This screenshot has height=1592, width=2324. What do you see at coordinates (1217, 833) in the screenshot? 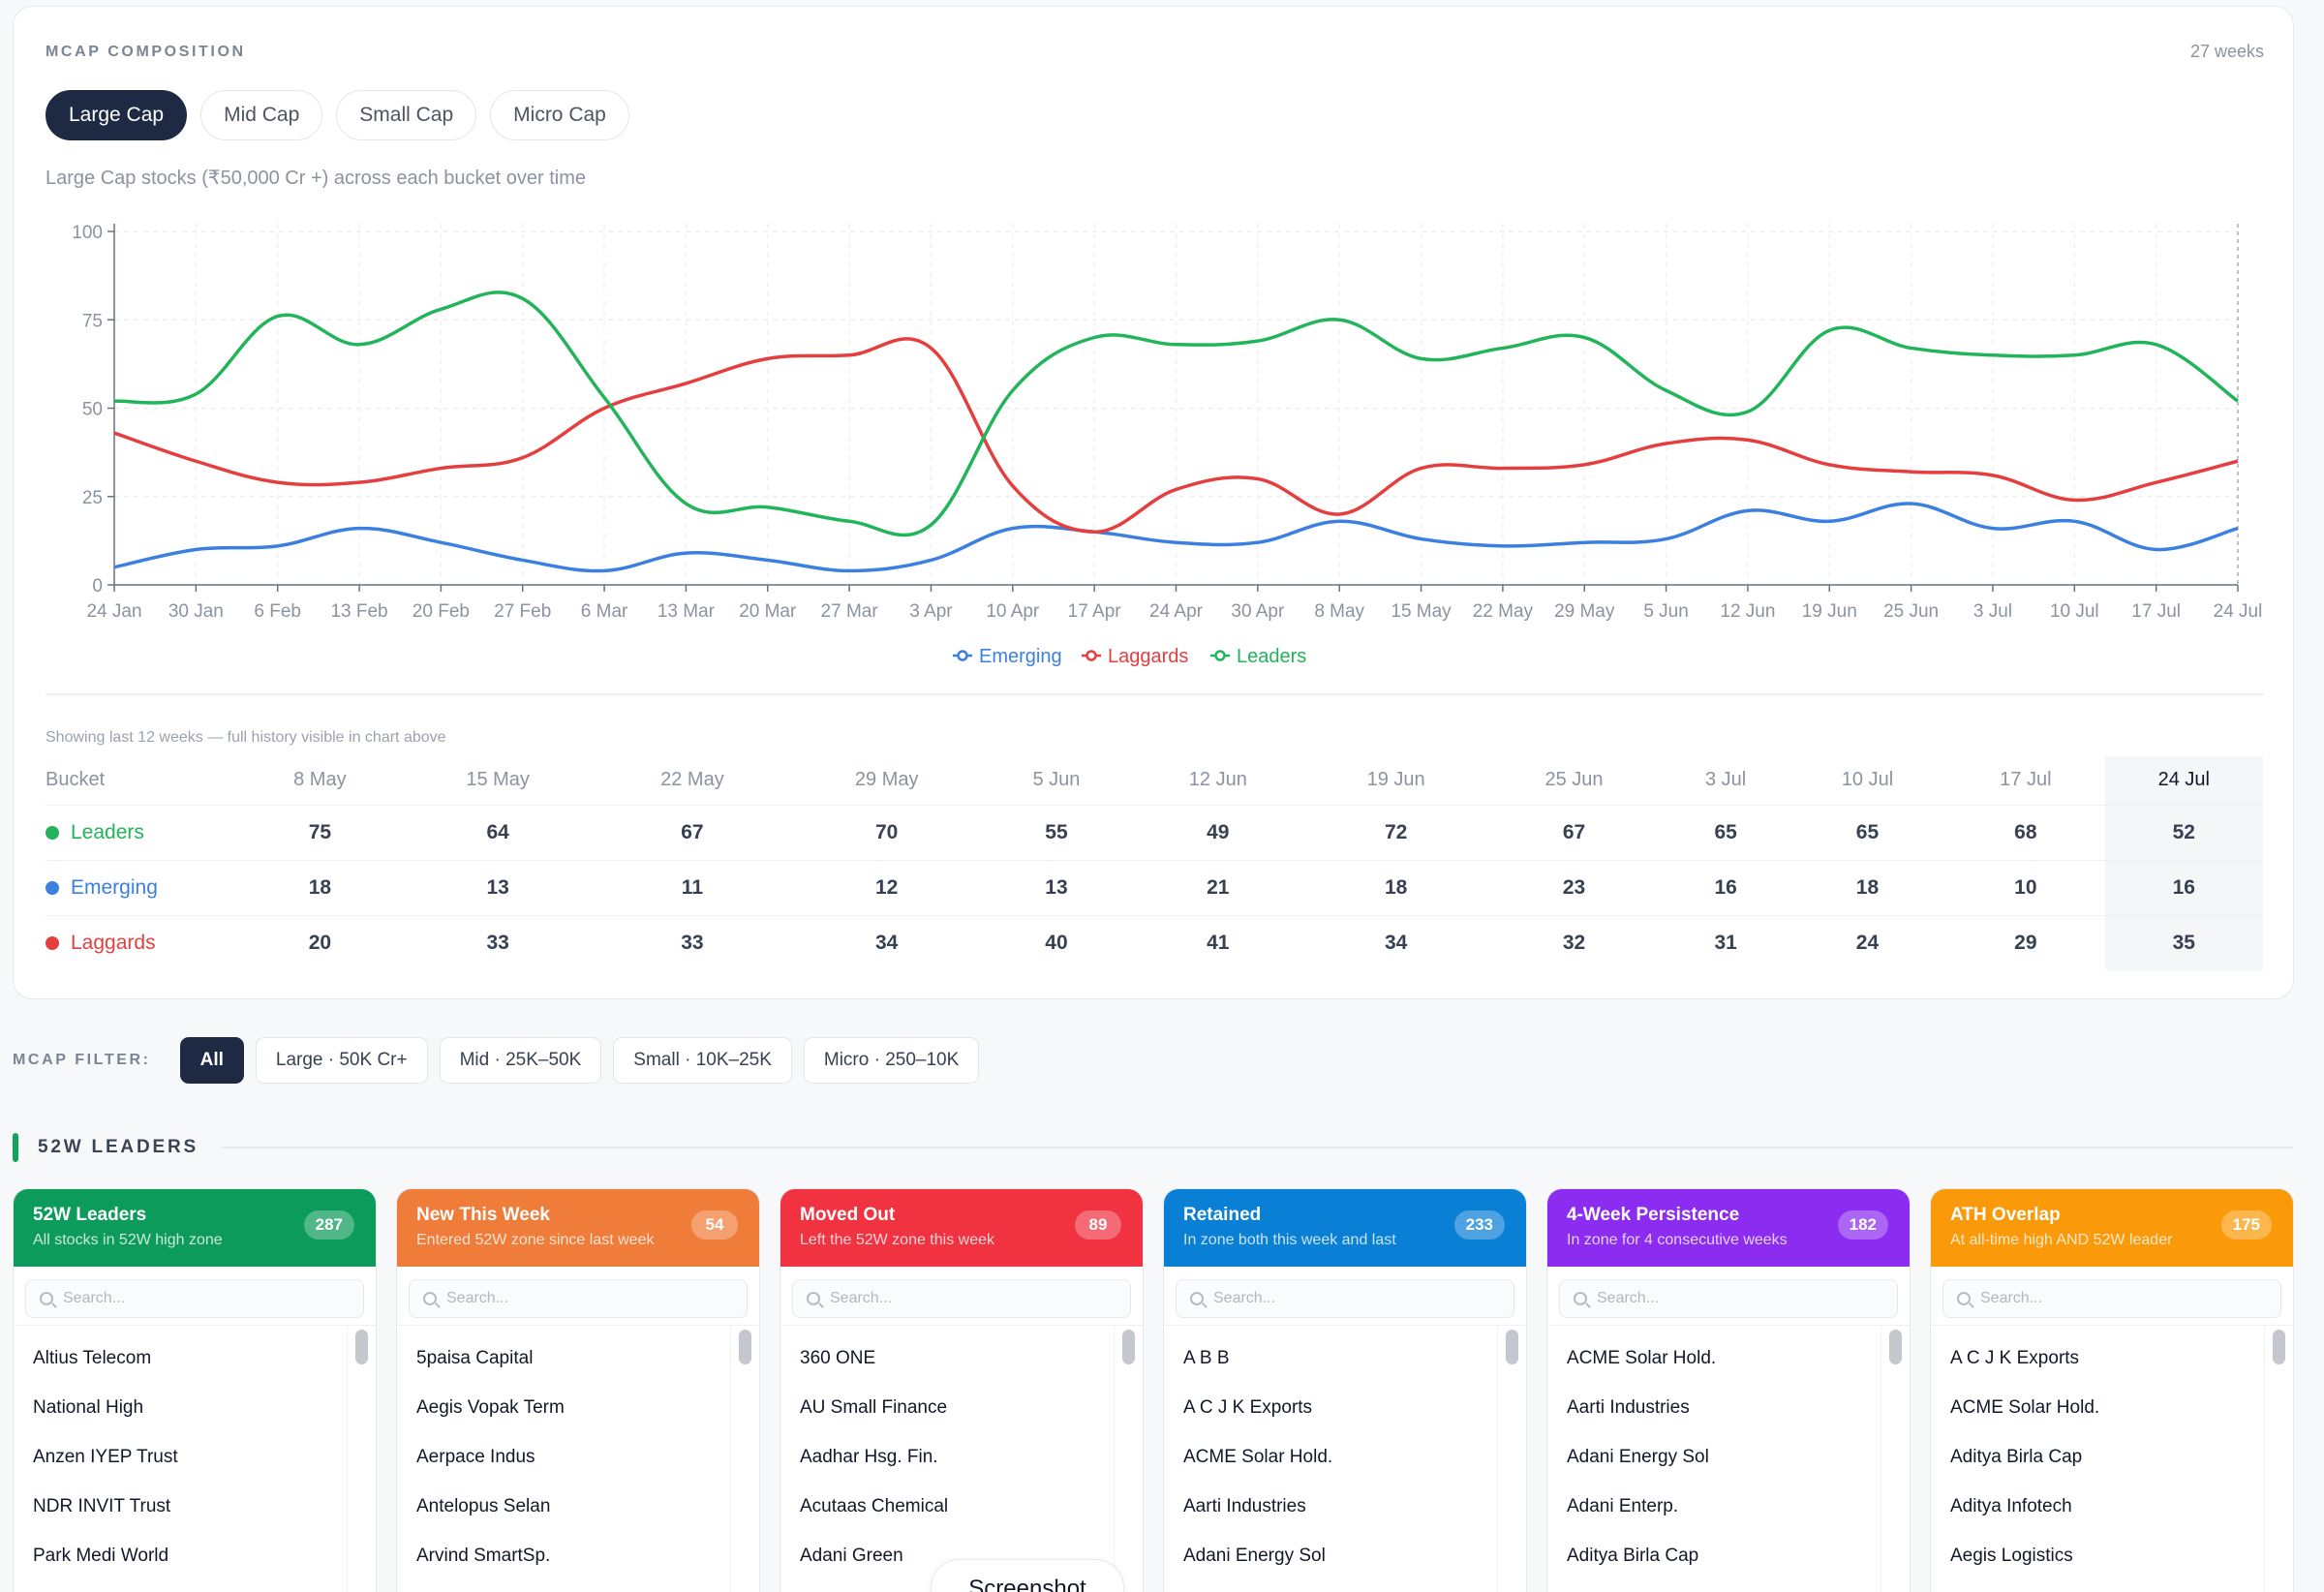
I see `table-cell: 49` at bounding box center [1217, 833].